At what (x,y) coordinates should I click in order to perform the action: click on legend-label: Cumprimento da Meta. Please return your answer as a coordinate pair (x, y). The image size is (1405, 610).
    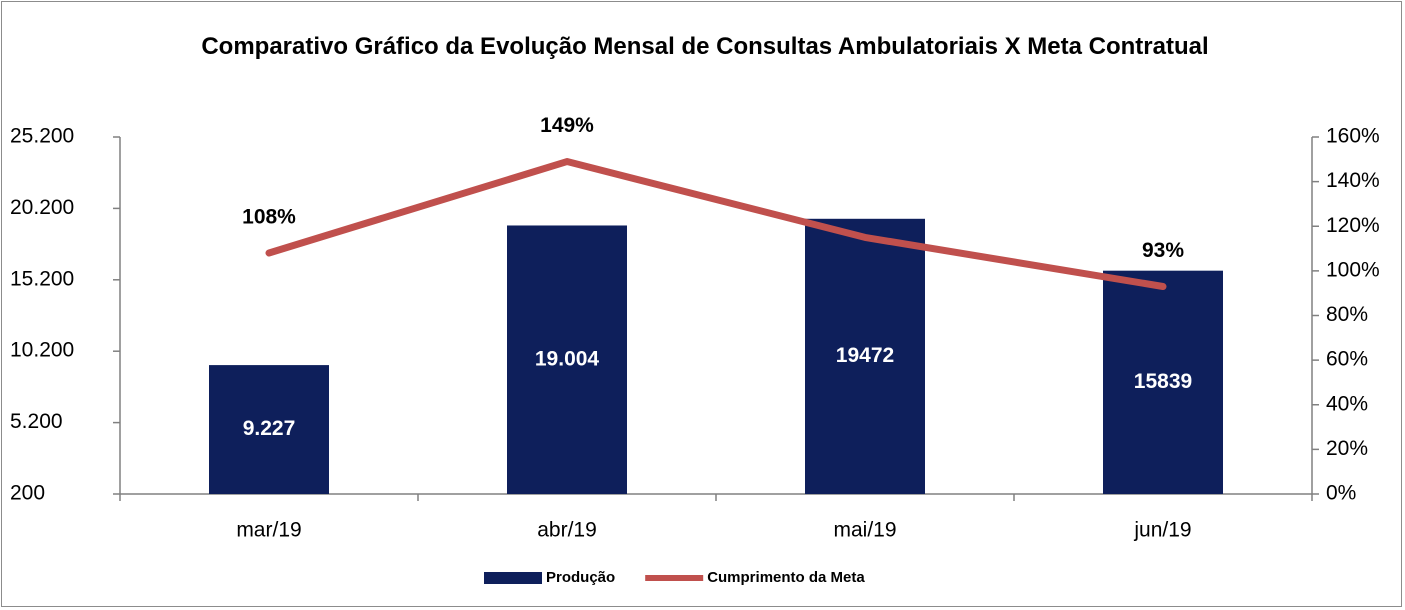
    Looking at the image, I should click on (786, 577).